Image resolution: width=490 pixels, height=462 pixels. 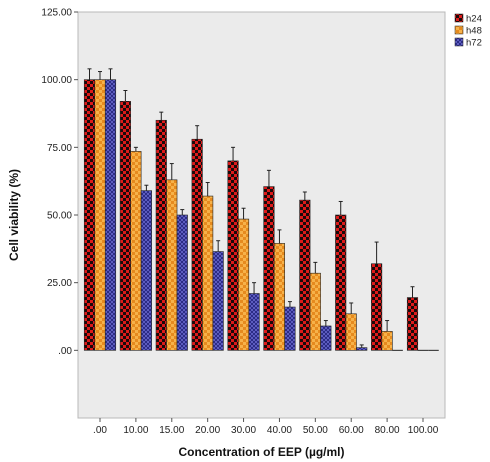 I want to click on x-axis-title: Concentration of EEP (µg/ml), so click(x=261, y=452).